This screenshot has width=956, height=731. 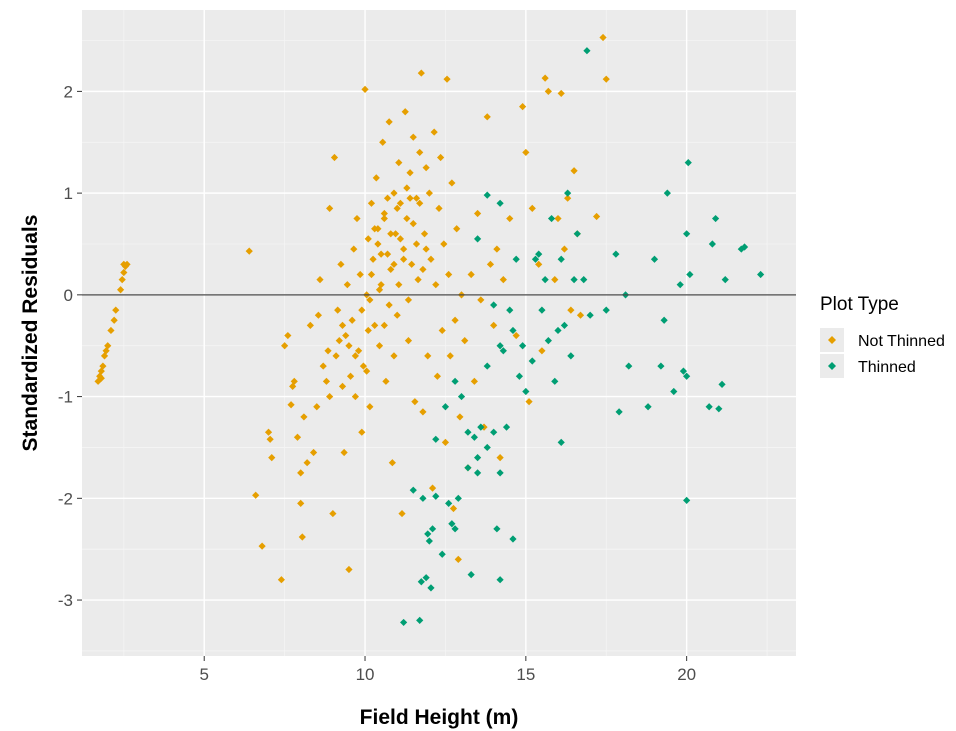 I want to click on y-tick-label: -3, so click(x=65, y=600).